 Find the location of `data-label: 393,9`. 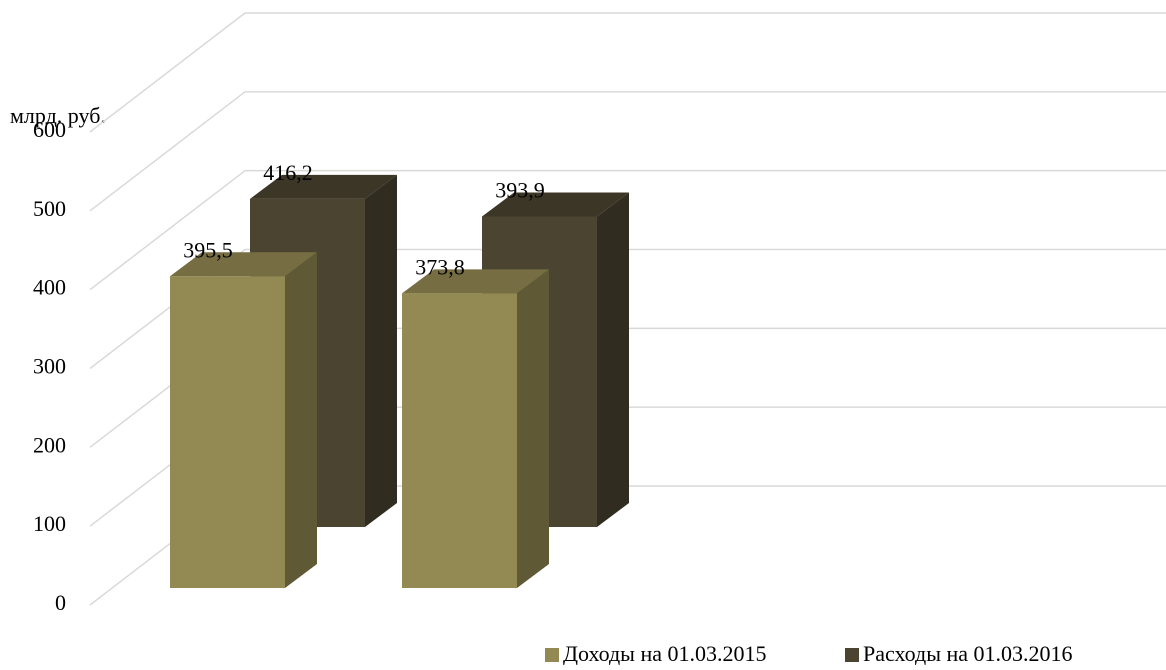

data-label: 393,9 is located at coordinates (520, 190).